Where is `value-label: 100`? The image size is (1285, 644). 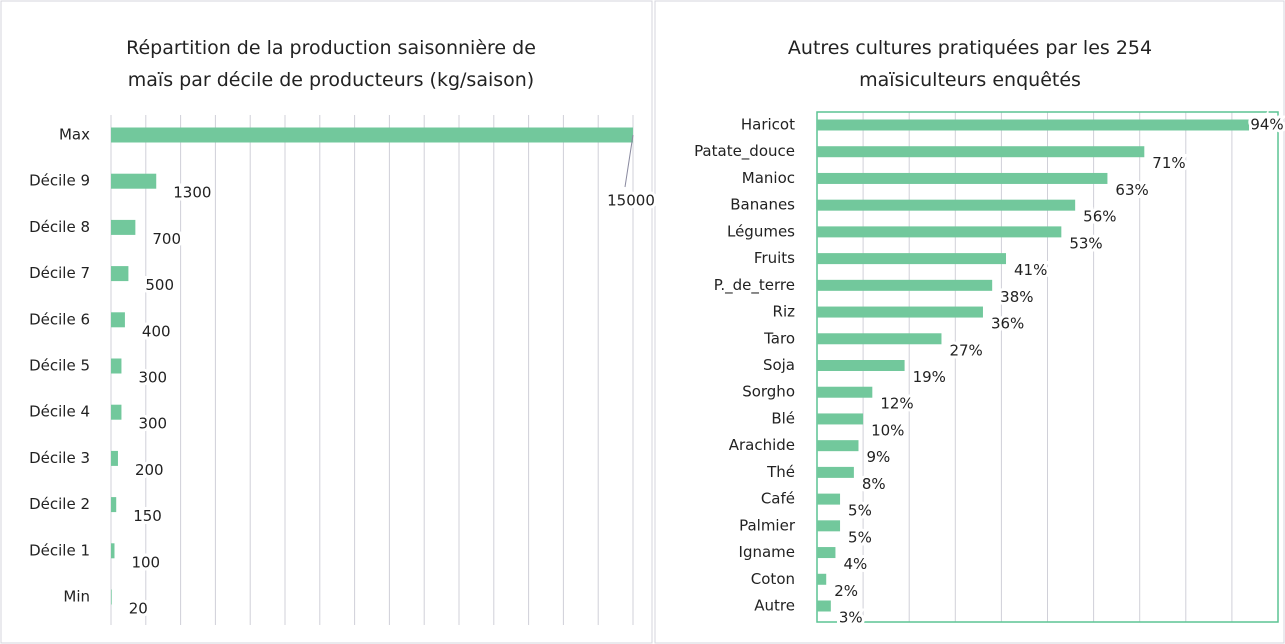
value-label: 100 is located at coordinates (145, 562).